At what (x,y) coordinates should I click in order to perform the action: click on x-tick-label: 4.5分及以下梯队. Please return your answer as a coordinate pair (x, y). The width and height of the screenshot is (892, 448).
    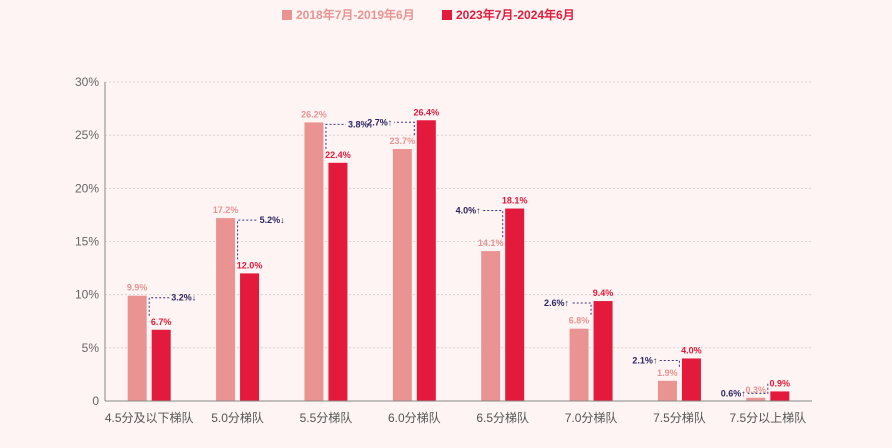
    Looking at the image, I should click on (149, 417).